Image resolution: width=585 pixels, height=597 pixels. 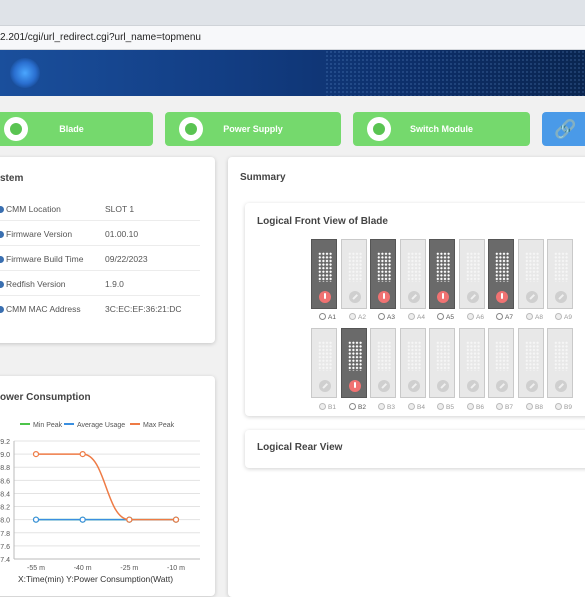 What do you see at coordinates (531, 363) in the screenshot?
I see `blade-slot-b8` at bounding box center [531, 363].